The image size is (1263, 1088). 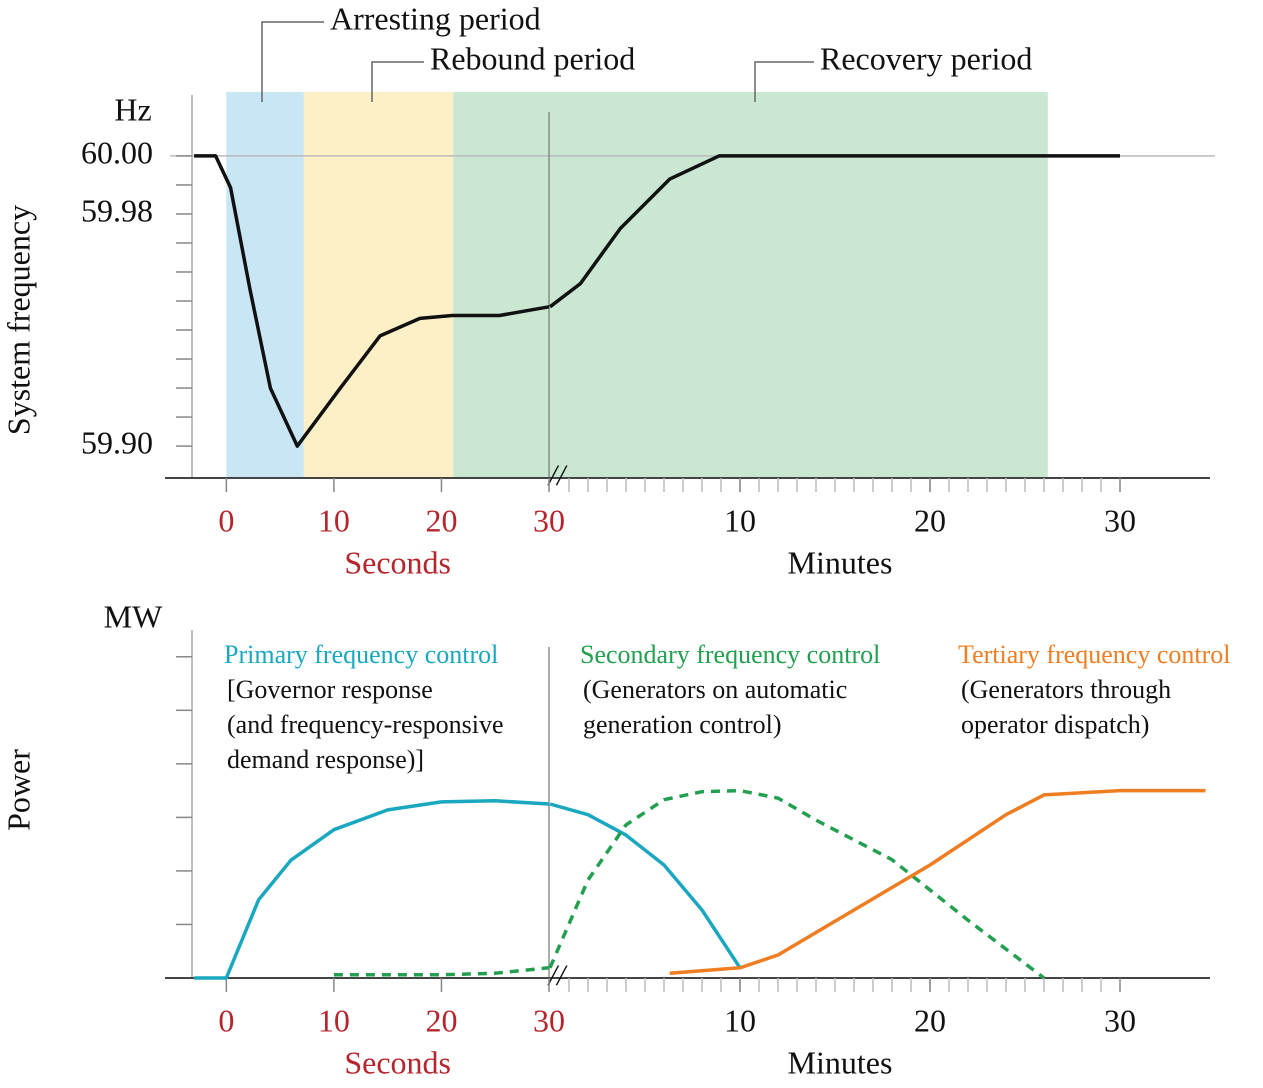 I want to click on y-unit: Hz, so click(x=132, y=109).